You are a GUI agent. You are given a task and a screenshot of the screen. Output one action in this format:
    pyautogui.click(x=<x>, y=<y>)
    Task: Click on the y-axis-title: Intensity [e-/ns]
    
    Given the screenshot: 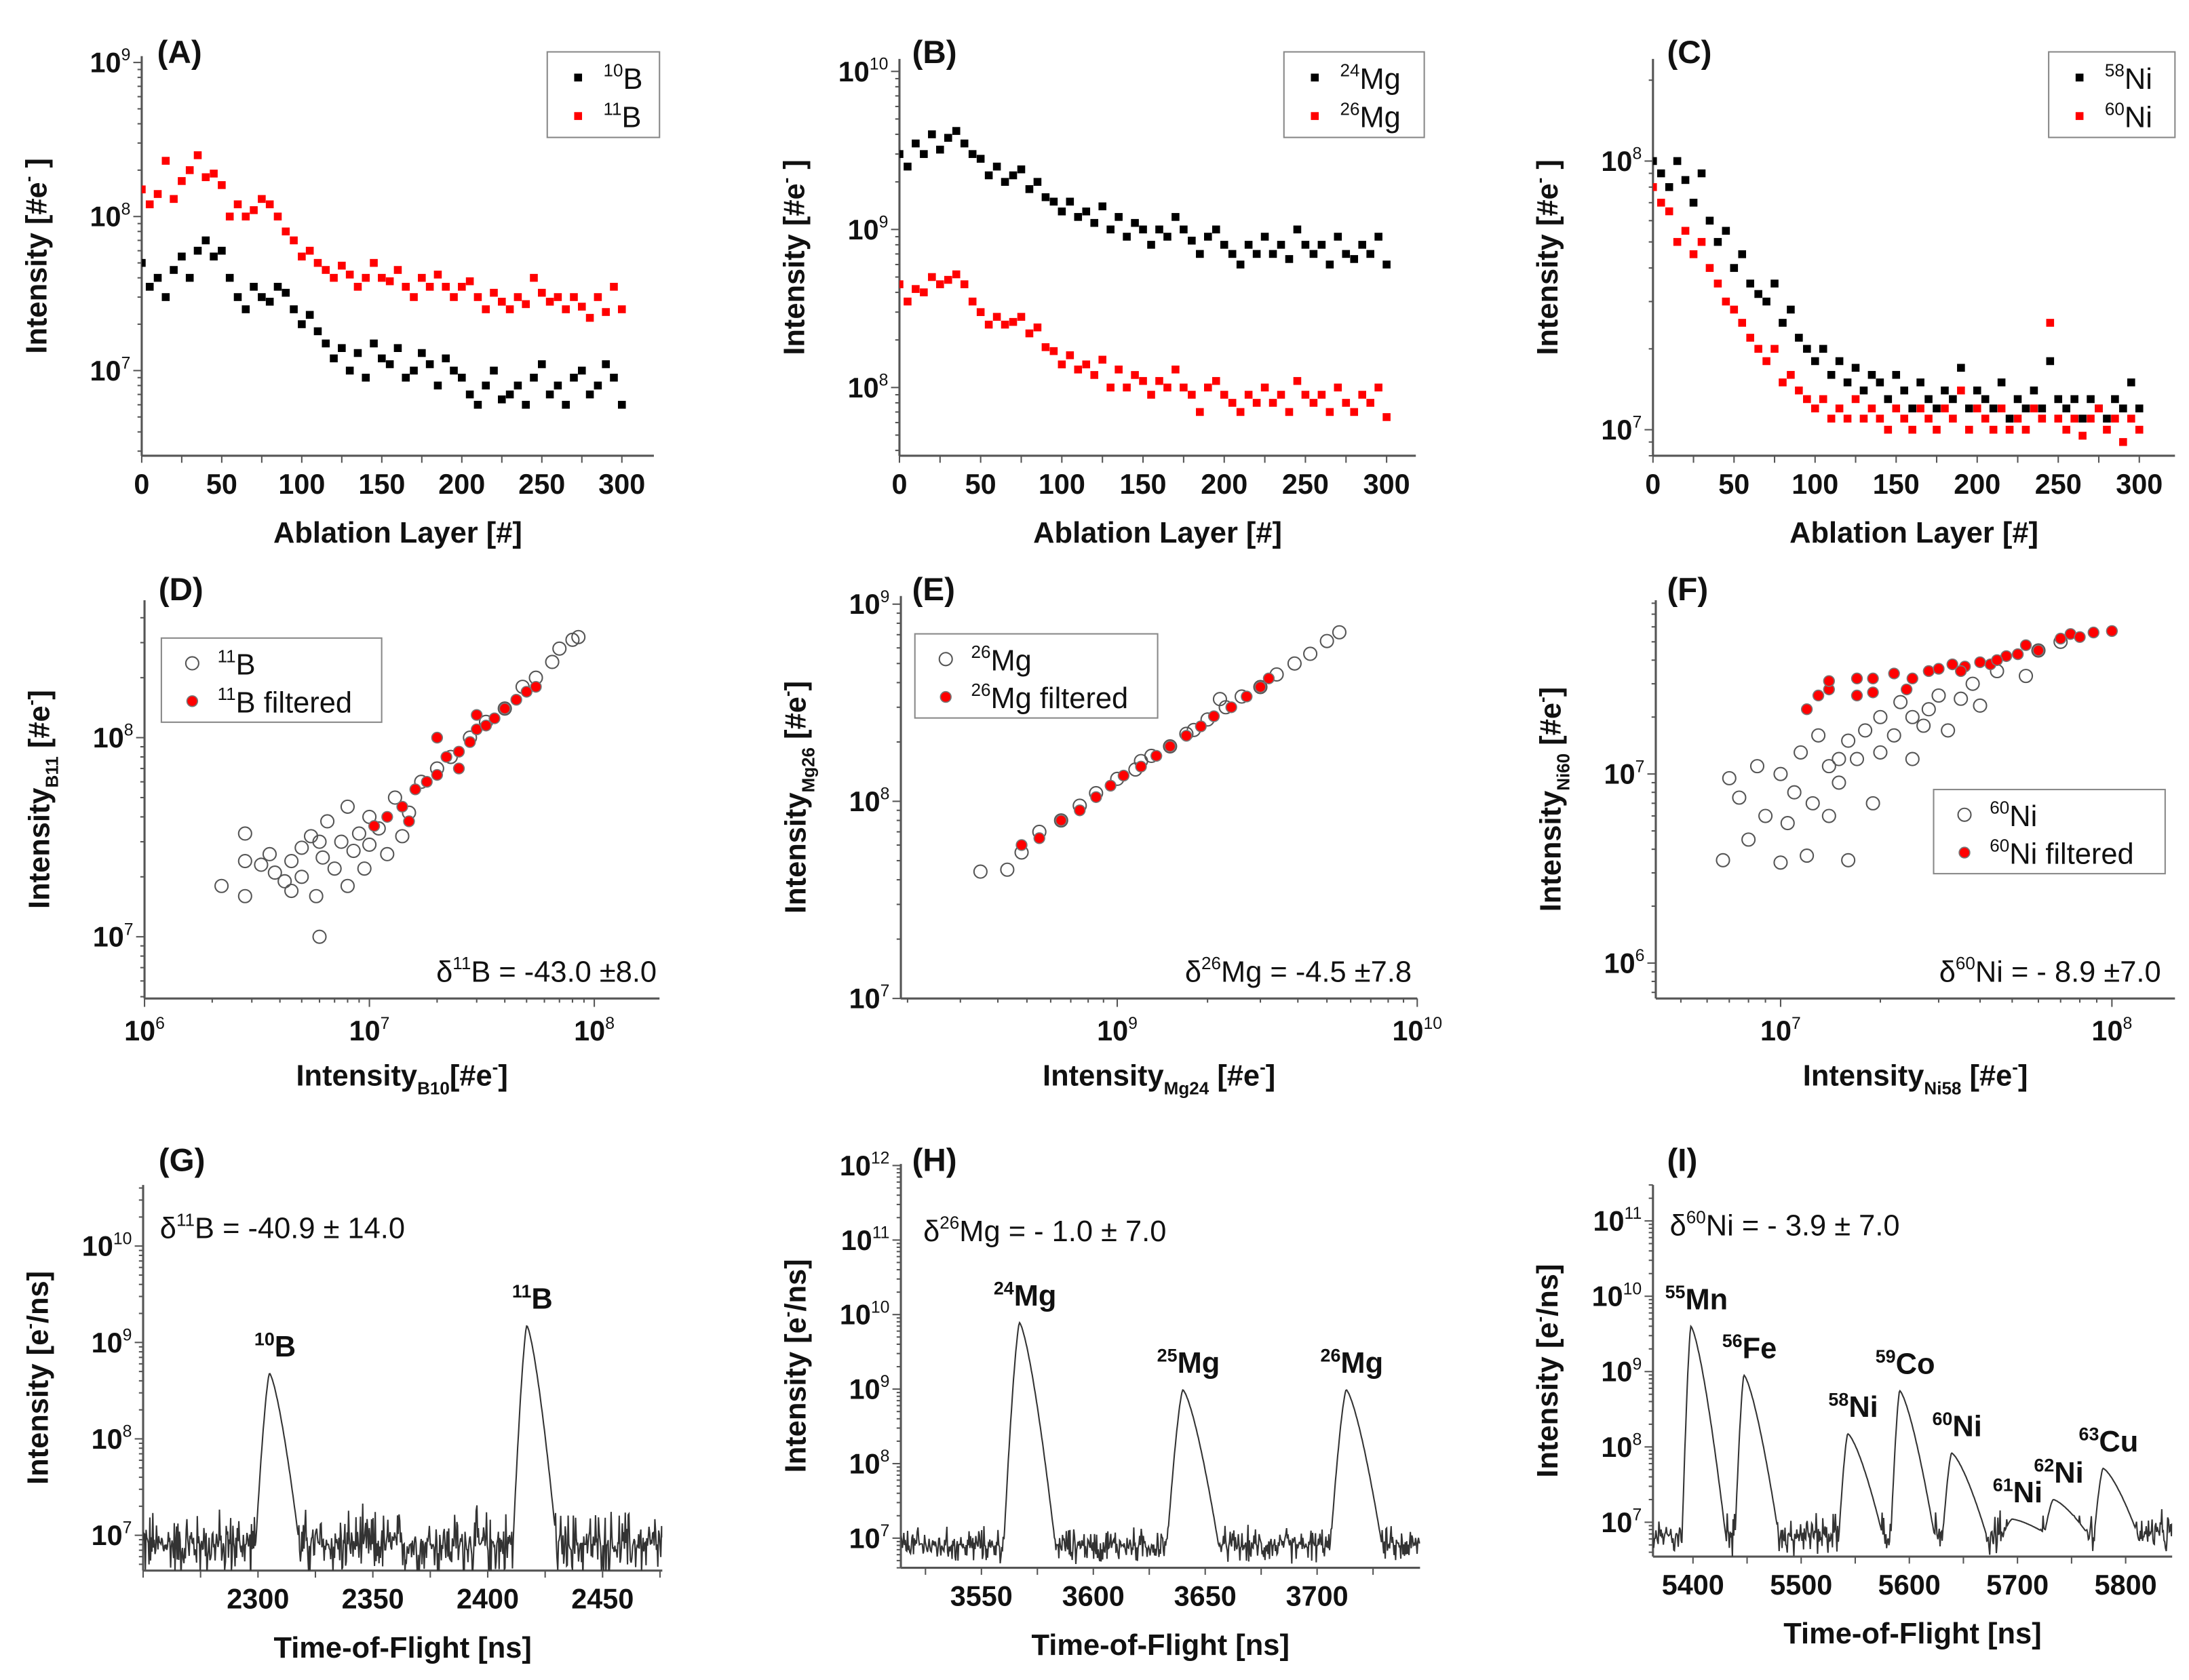 What is the action you would take?
    pyautogui.click(x=1546, y=1371)
    